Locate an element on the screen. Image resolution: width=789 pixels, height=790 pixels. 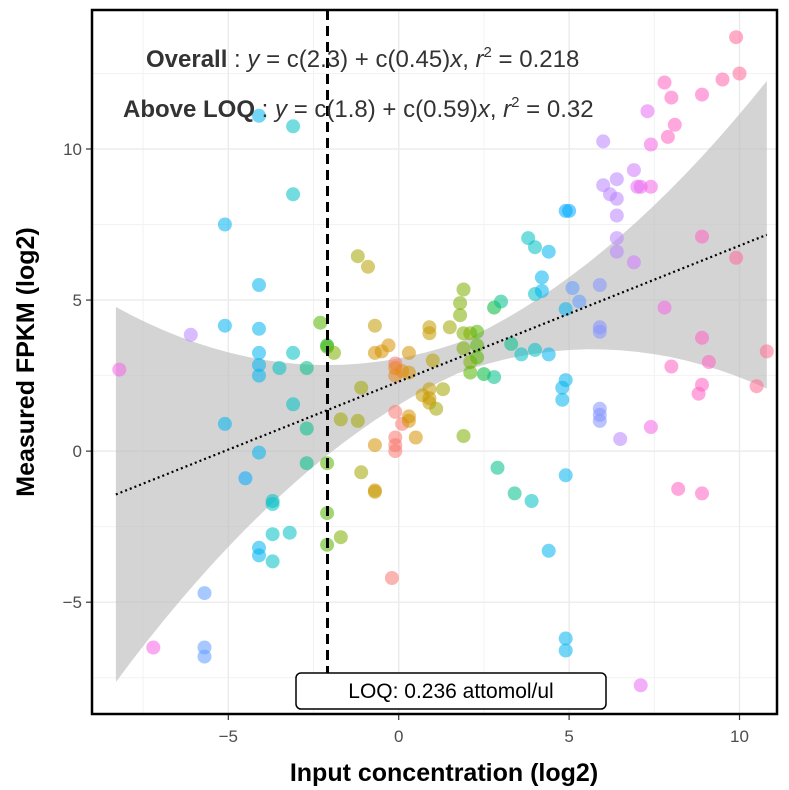
x-axis-title: Input concentration (log2) is located at coordinates (444, 773).